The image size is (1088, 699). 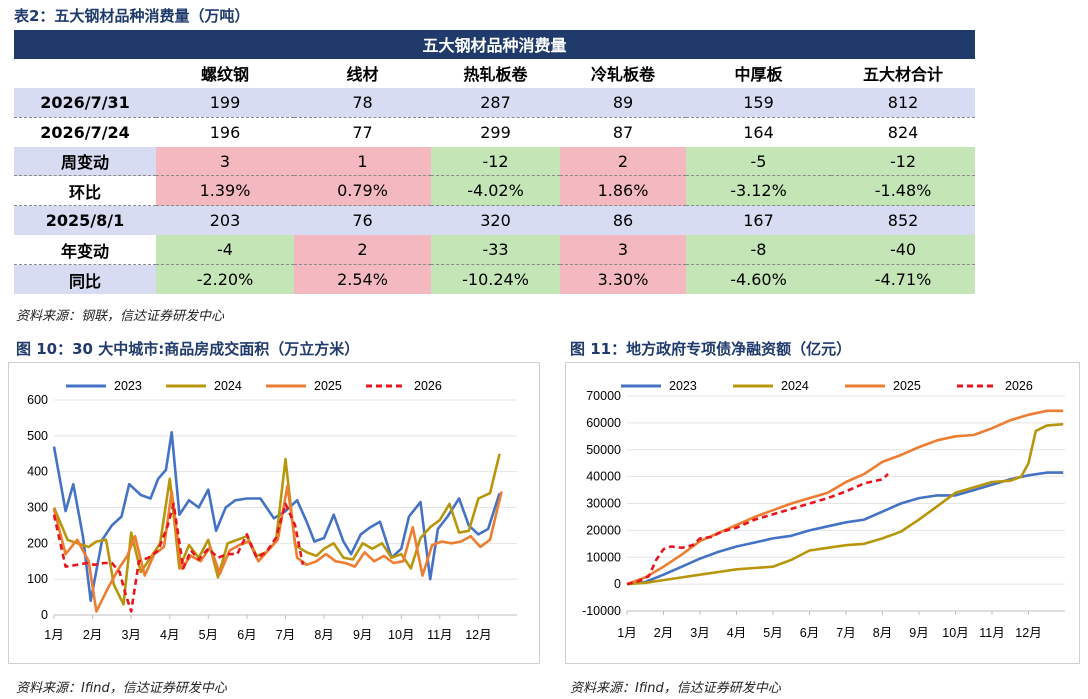 What do you see at coordinates (188, 349) in the screenshot?
I see `chart-caption-left: 图 10：30 大中城市:商品房成交面积（万立方米）` at bounding box center [188, 349].